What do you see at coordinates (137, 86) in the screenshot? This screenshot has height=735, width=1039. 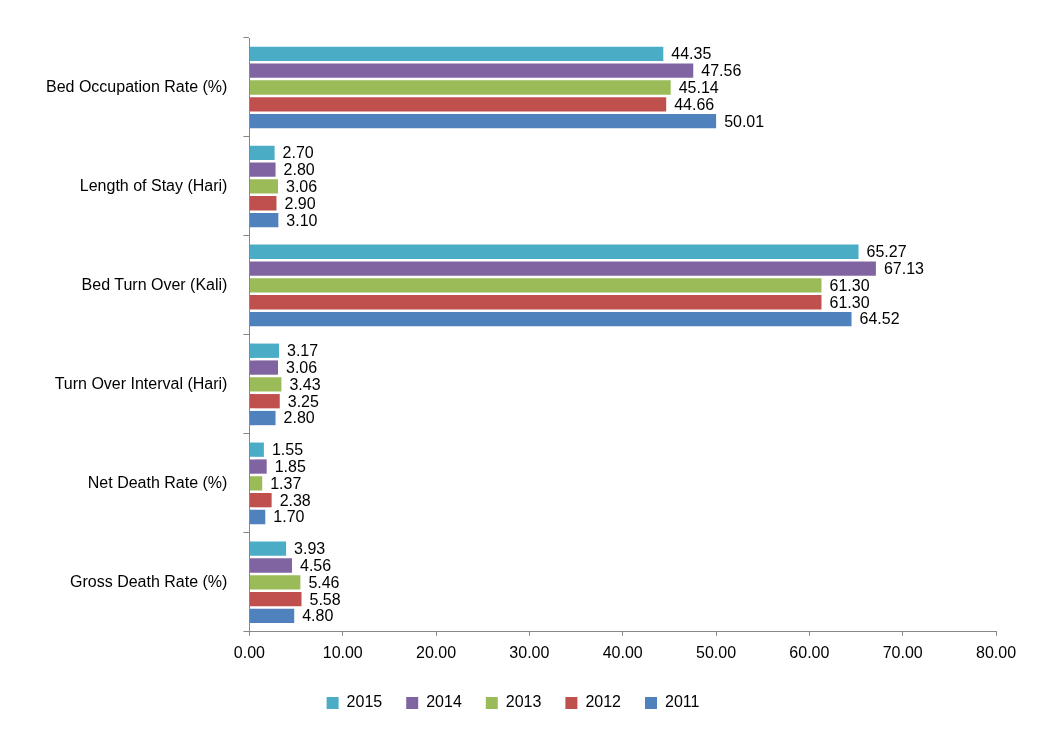 I see `y-tick-label: Bed Occupation Rate (%)` at bounding box center [137, 86].